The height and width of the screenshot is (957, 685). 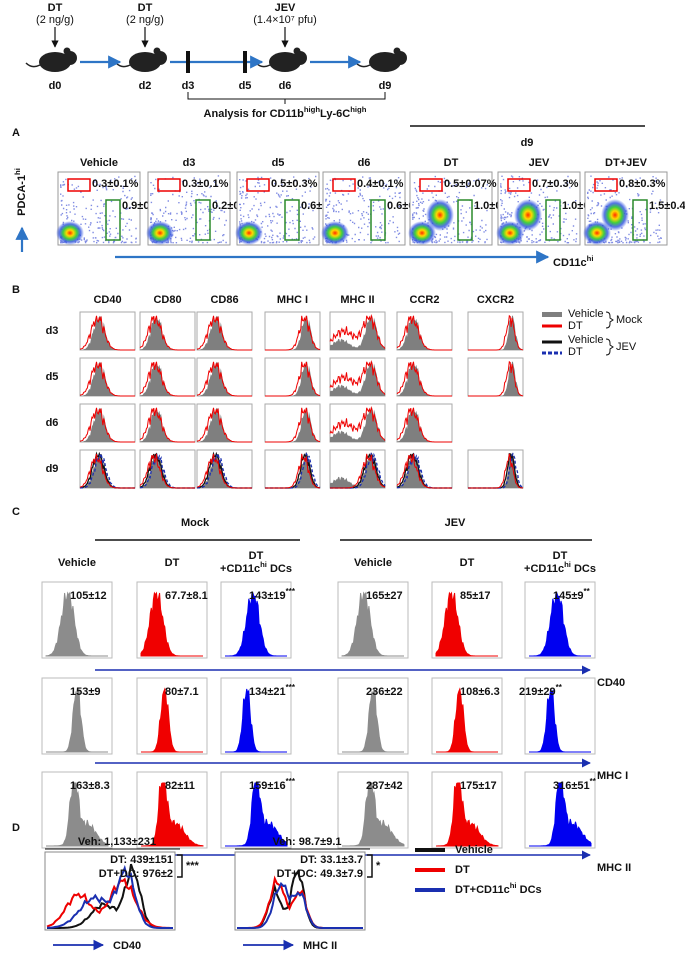 What do you see at coordinates (642, 184) in the screenshot?
I see `gate-value: 0.8±0.3%` at bounding box center [642, 184].